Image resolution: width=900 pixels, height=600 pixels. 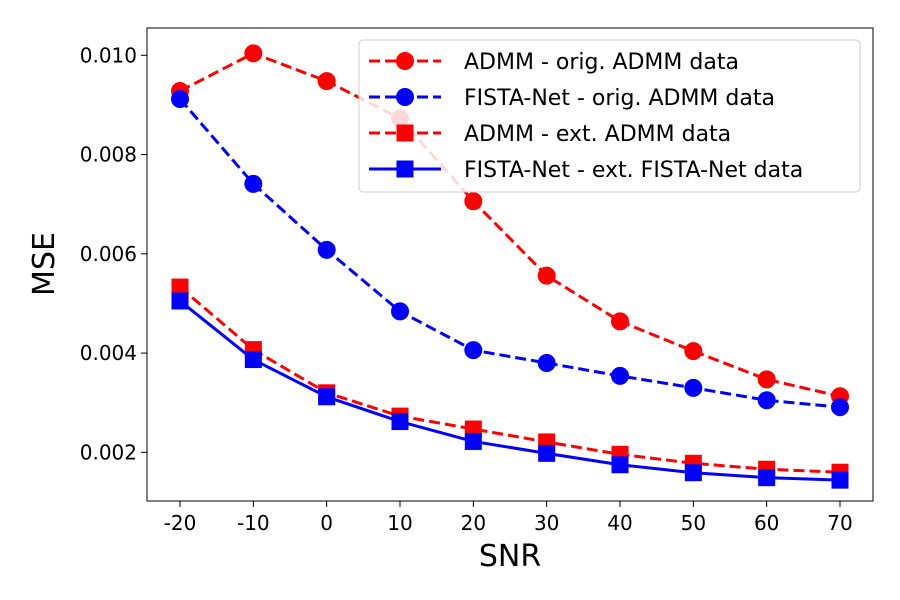 What do you see at coordinates (633, 170) in the screenshot?
I see `legend-label: FISTA-Net - ext. FISTA-Net data` at bounding box center [633, 170].